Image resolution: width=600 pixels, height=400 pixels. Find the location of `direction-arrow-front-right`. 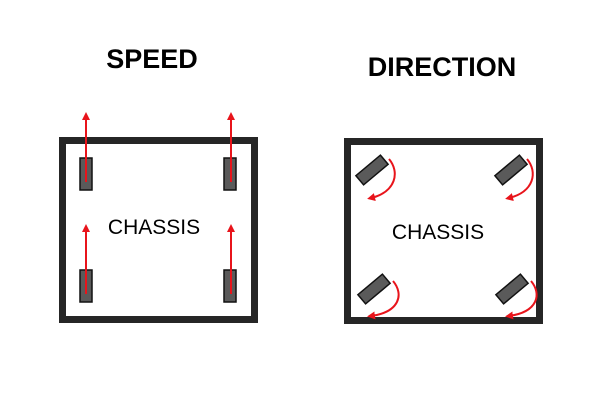

direction-arrow-front-right is located at coordinates (519, 179).